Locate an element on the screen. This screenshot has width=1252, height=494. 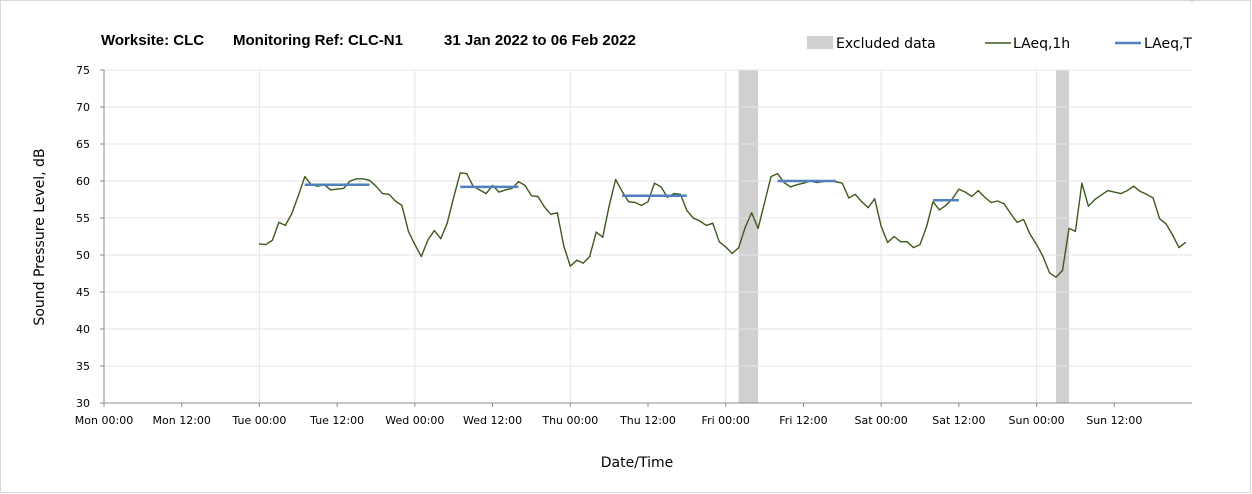
legend-excluded-swatch is located at coordinates (820, 42).